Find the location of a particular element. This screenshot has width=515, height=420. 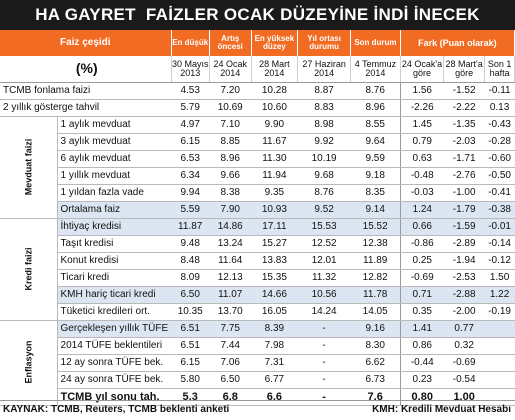

cell-value: 1.41 is located at coordinates (421, 329).